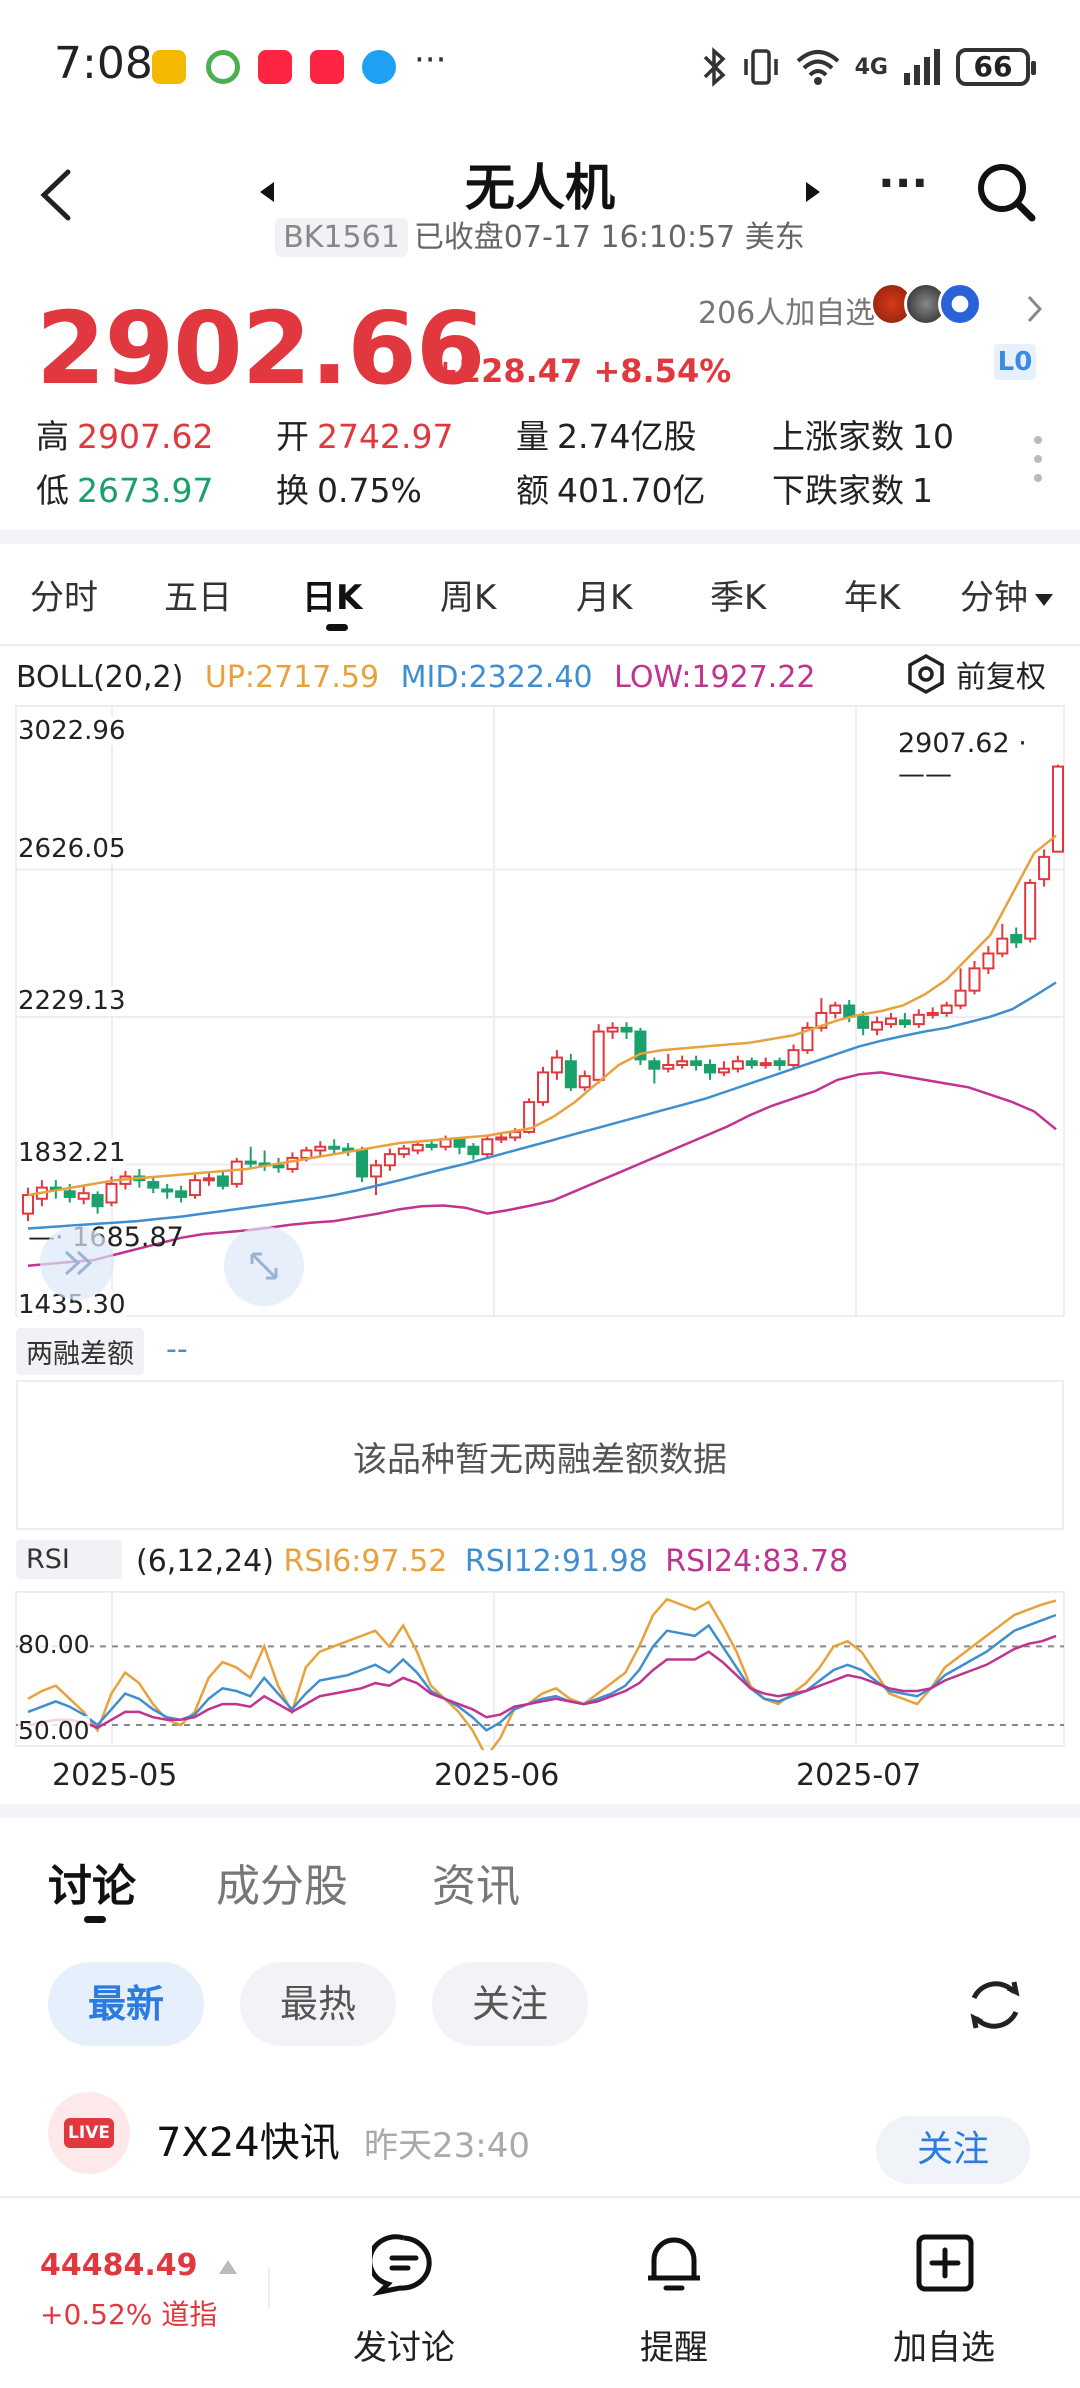  Describe the element at coordinates (944, 2348) in the screenshot. I see `add-watchlist-button: 加自选` at that location.